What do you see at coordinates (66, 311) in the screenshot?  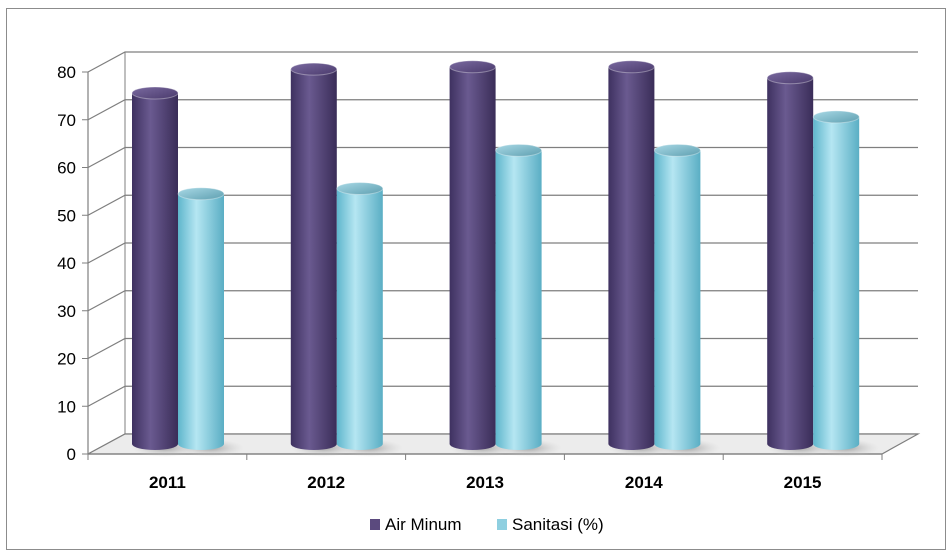 I see `y-tick-label: 30` at bounding box center [66, 311].